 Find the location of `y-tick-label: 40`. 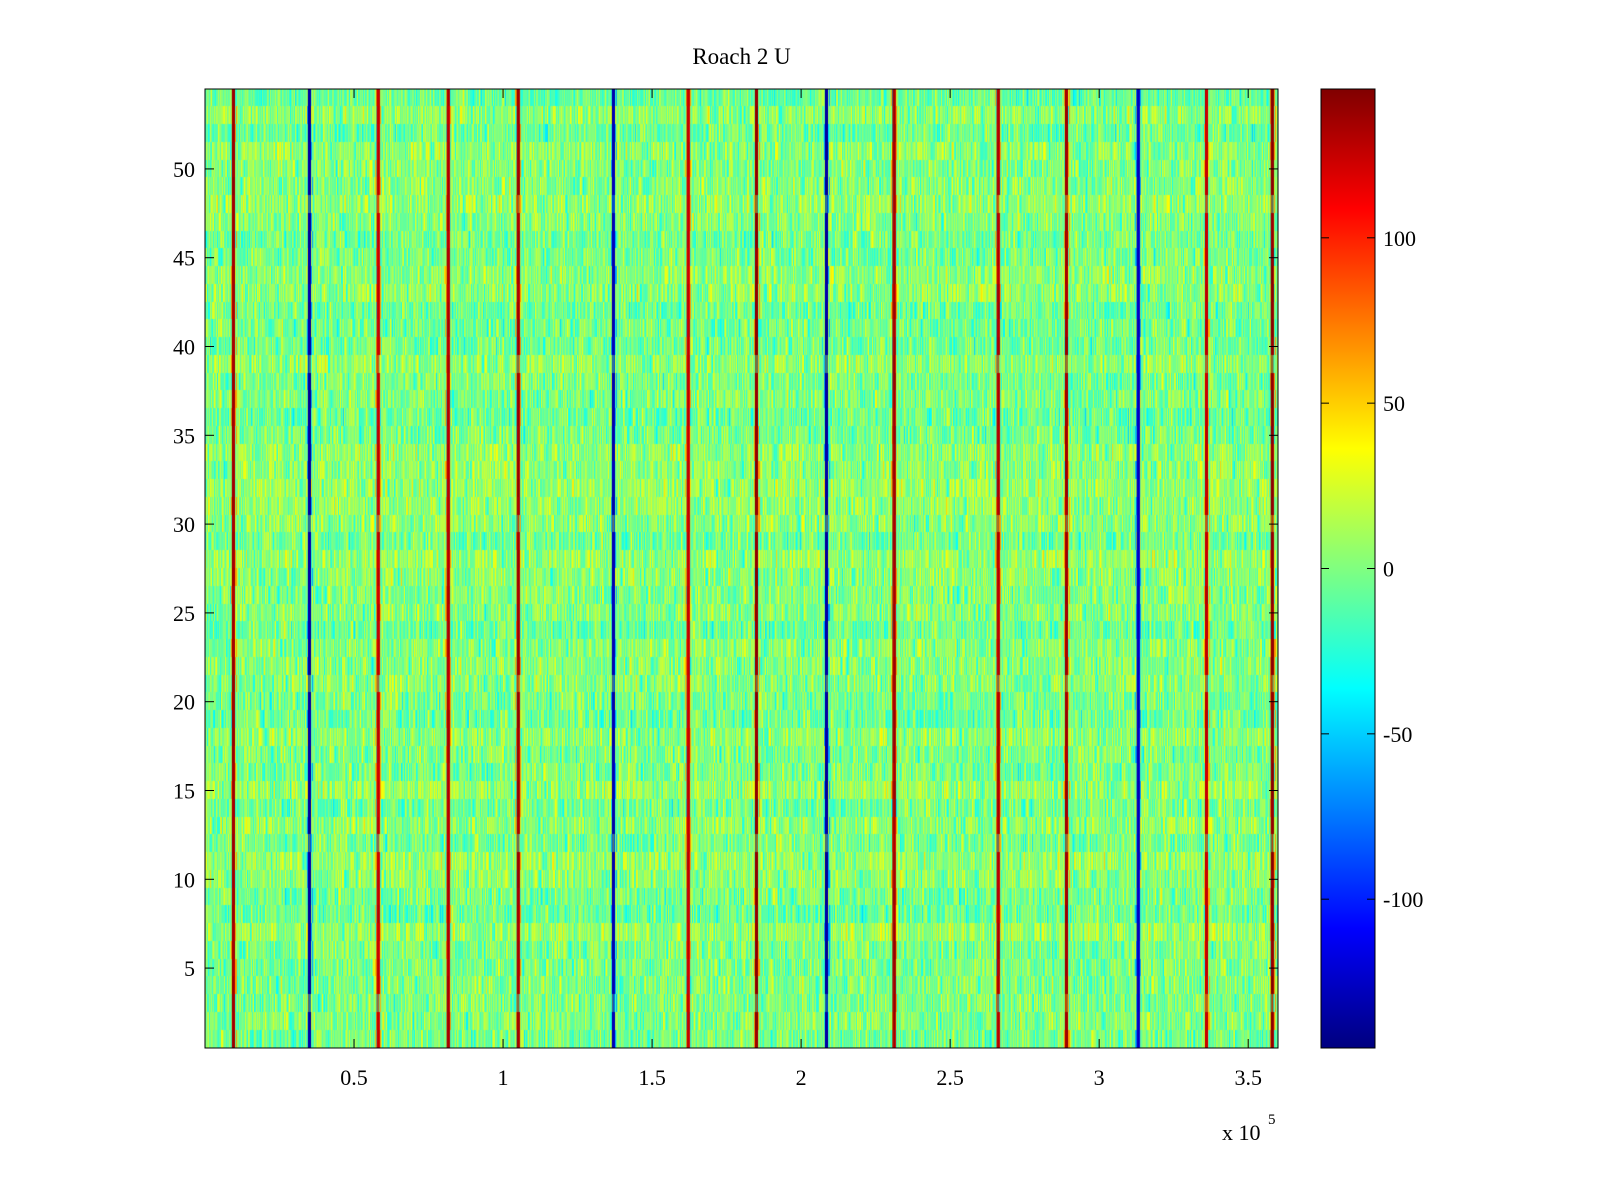

y-tick-label: 40 is located at coordinates (184, 347).